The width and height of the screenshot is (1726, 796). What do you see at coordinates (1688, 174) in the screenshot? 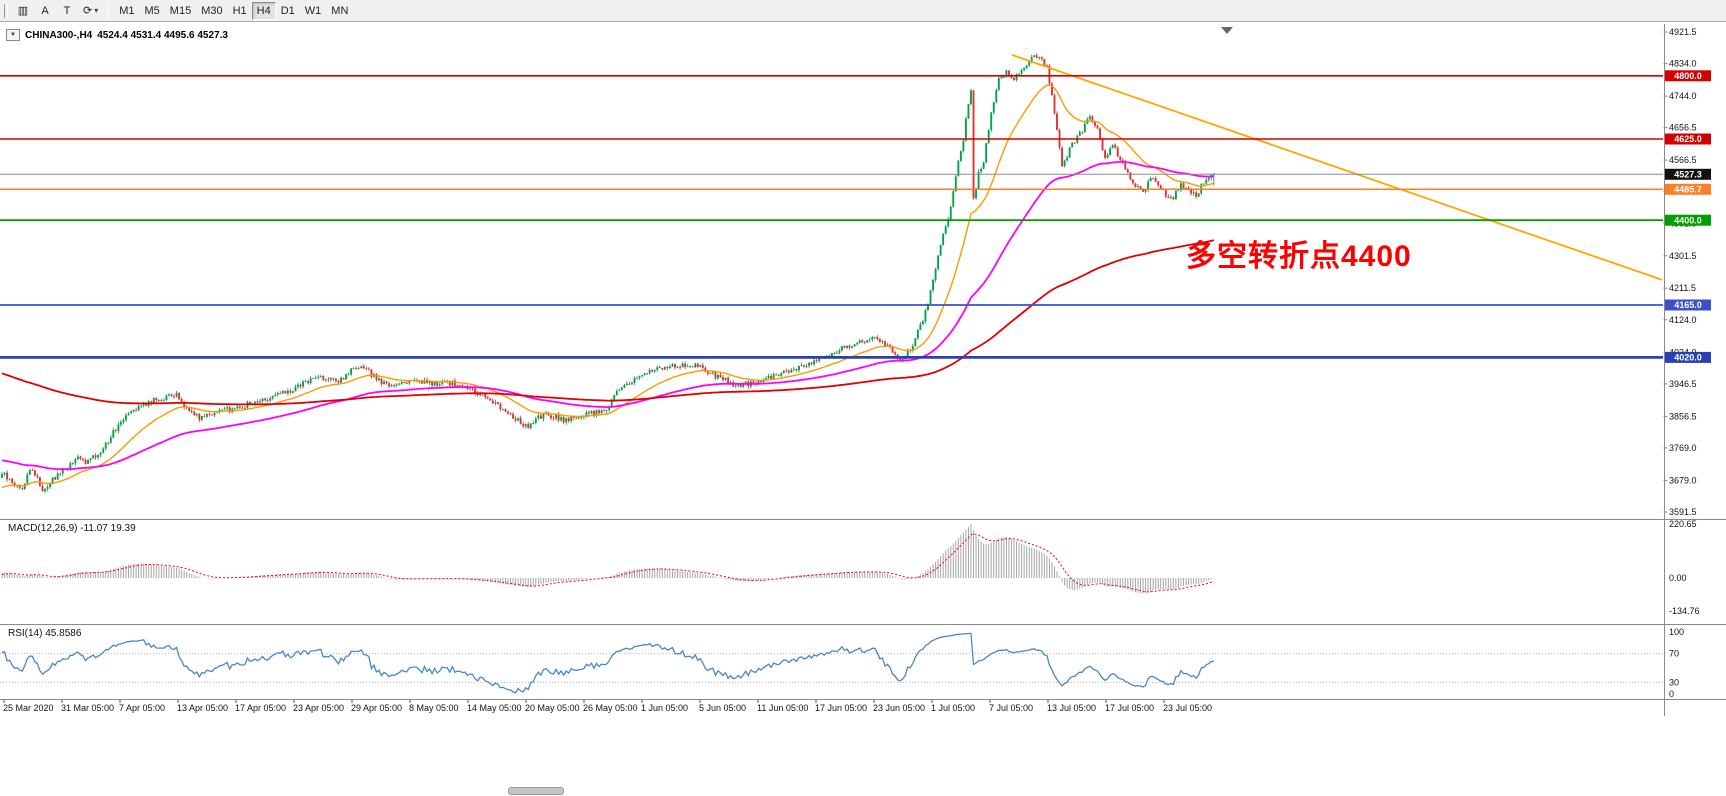
I see `svg-text: 4527.3` at bounding box center [1688, 174].